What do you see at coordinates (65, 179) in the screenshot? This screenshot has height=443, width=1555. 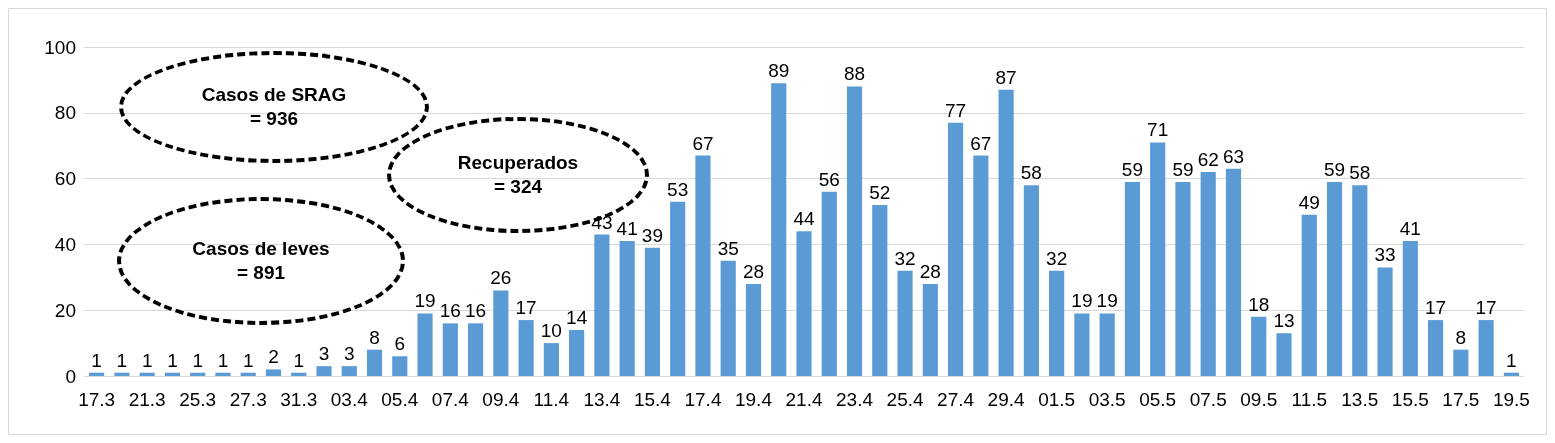 I see `y-tick-label: 60` at bounding box center [65, 179].